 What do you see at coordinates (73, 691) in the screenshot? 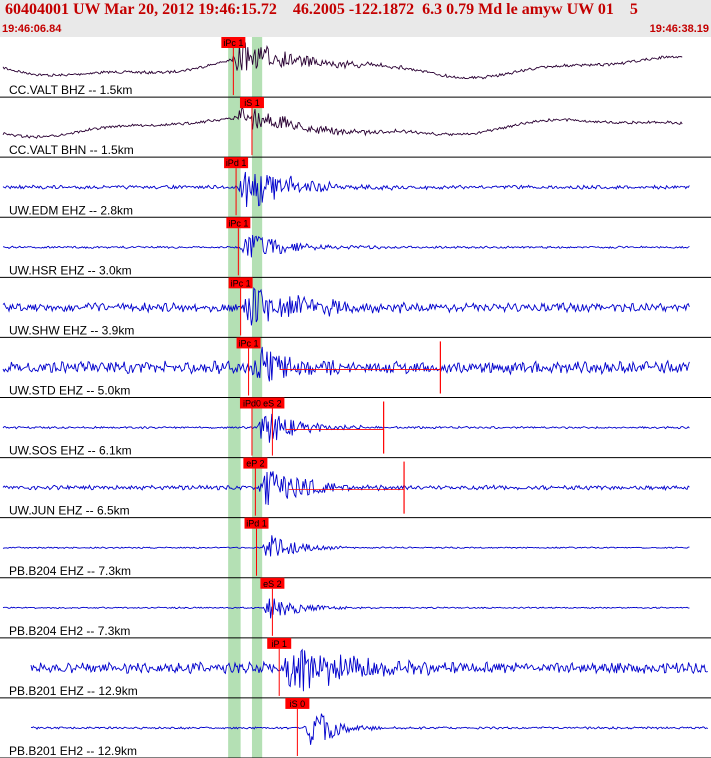
I see `station-label: PB.B201 EHZ -- 12.9km` at bounding box center [73, 691].